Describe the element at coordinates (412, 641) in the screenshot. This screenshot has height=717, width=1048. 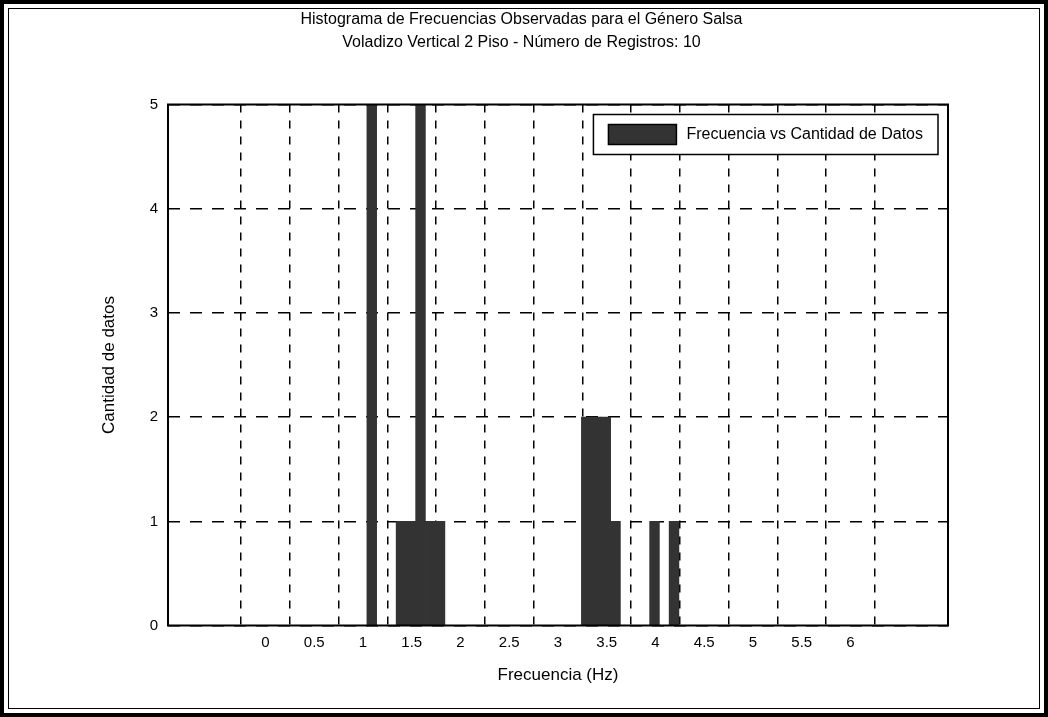
I see `x-tick-label: 1.5` at that location.